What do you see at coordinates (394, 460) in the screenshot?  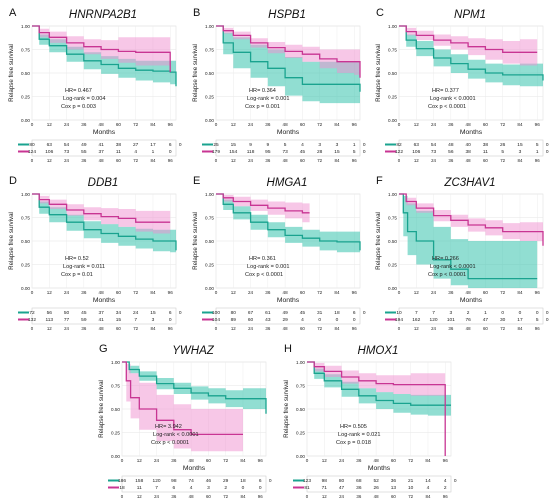 I see `x-tick-label: 60` at bounding box center [394, 460].